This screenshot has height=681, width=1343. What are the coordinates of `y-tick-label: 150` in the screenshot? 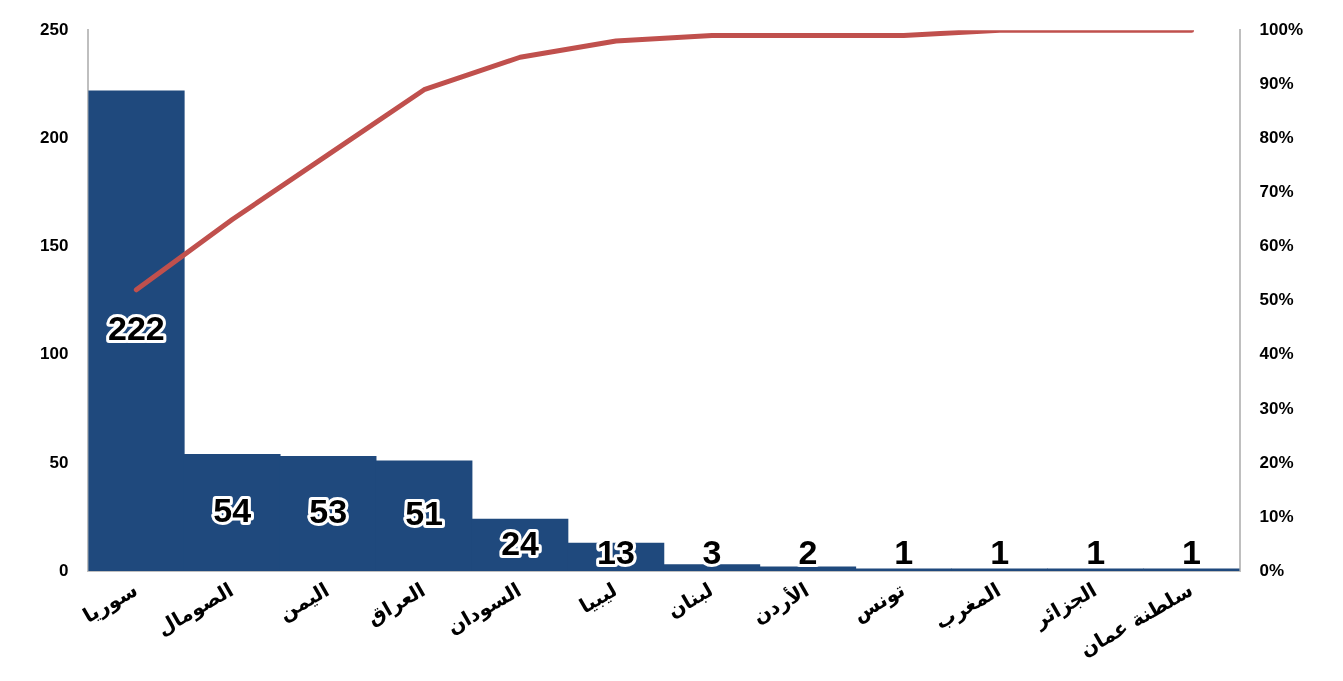 It's located at (54, 246).